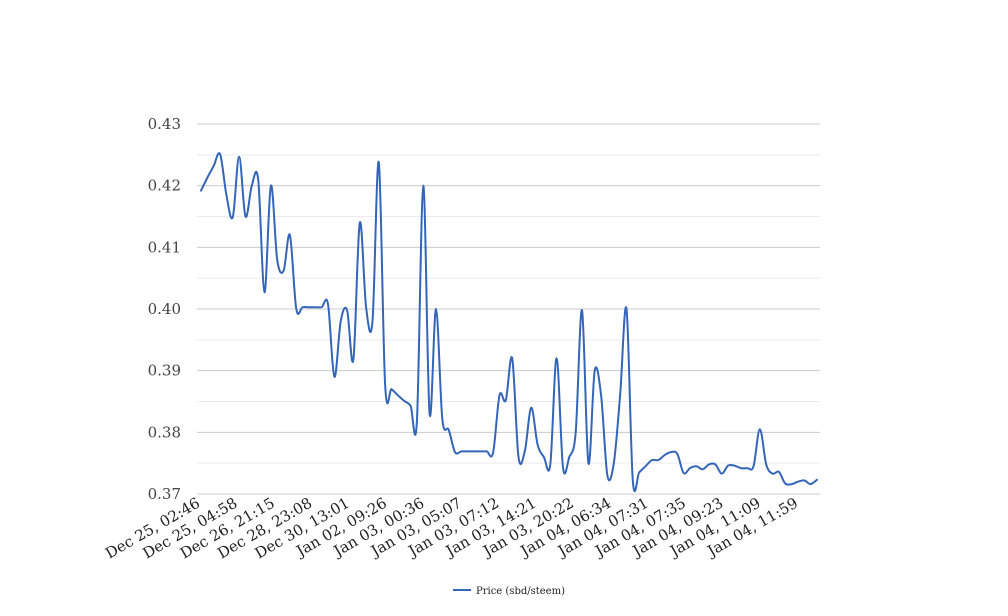 This screenshot has width=1008, height=616. What do you see at coordinates (164, 371) in the screenshot?
I see `y-tick-label: 0.39` at bounding box center [164, 371].